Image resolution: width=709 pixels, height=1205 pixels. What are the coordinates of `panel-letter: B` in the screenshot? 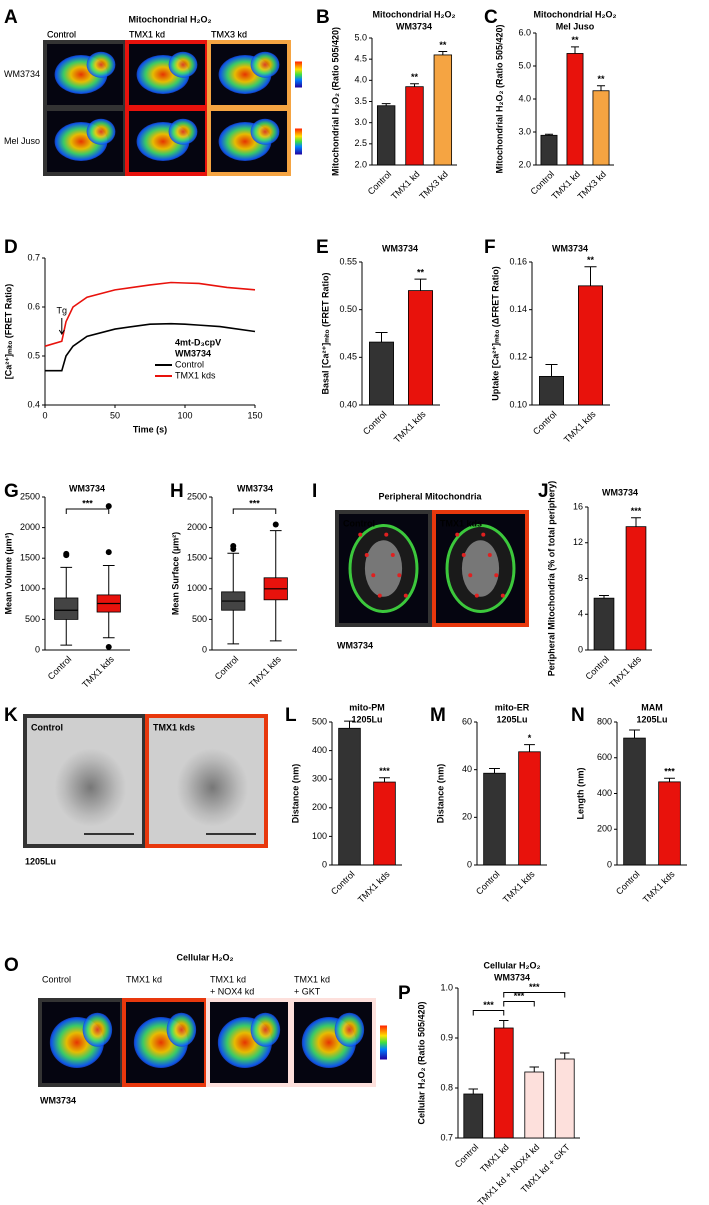 It's located at (323, 17).